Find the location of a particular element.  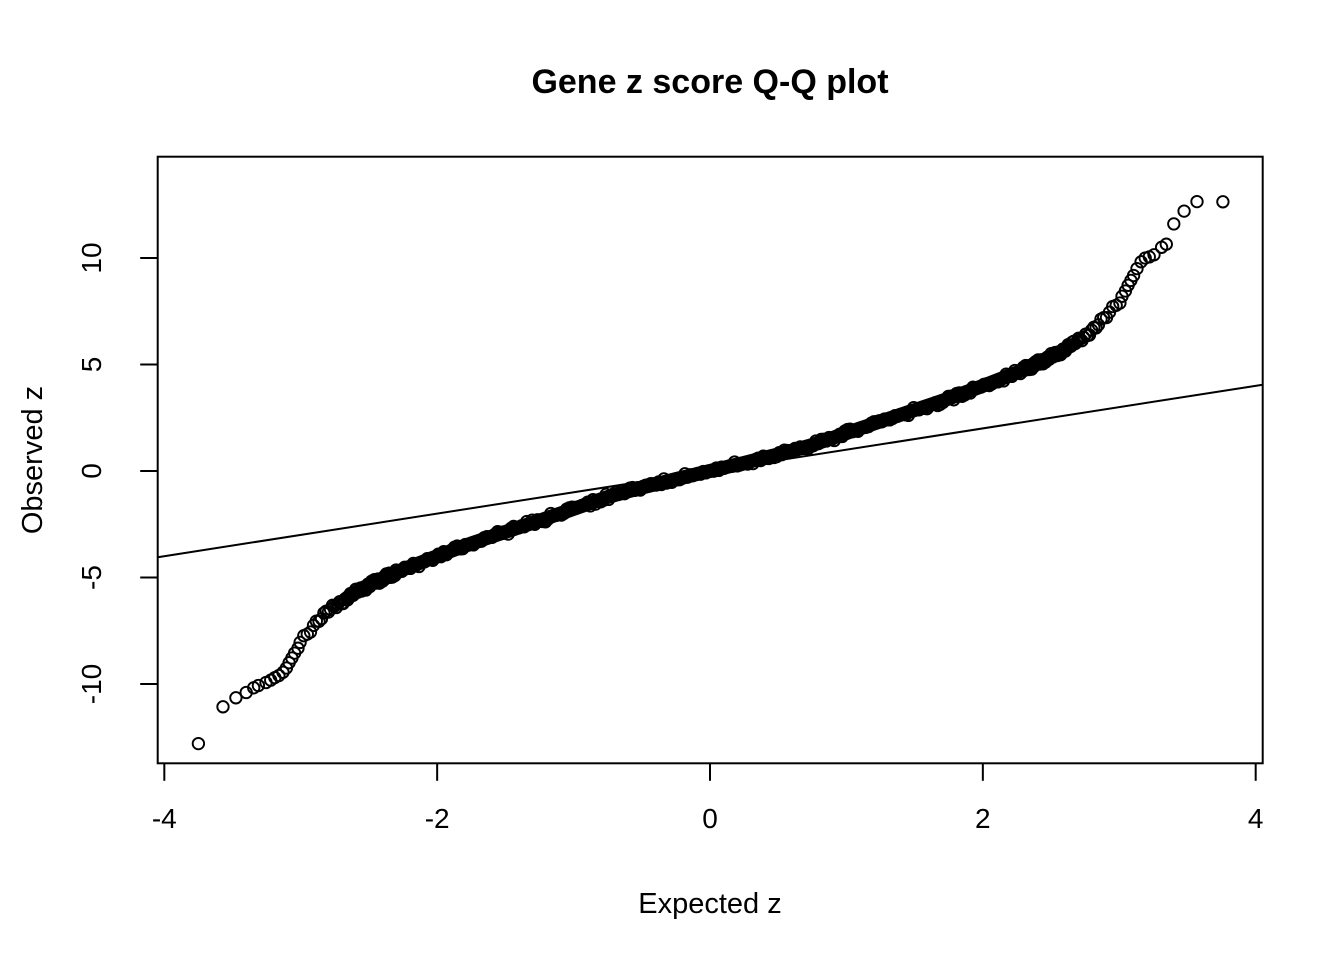

y-tick-label: -10 is located at coordinates (91, 684).